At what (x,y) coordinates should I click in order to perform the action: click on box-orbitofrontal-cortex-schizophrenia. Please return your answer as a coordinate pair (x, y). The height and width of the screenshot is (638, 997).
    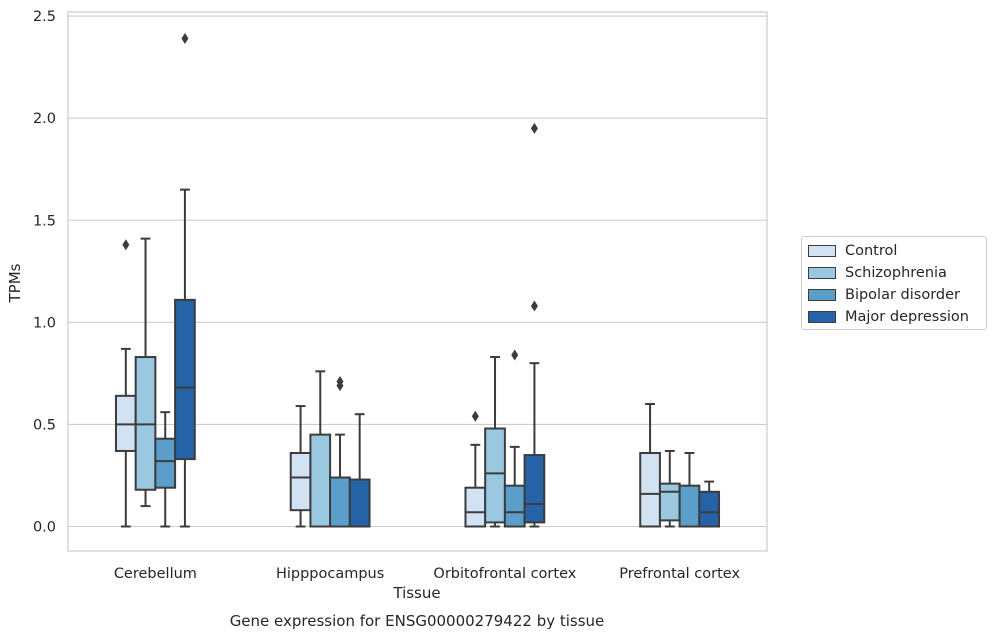
    Looking at the image, I should click on (495, 442).